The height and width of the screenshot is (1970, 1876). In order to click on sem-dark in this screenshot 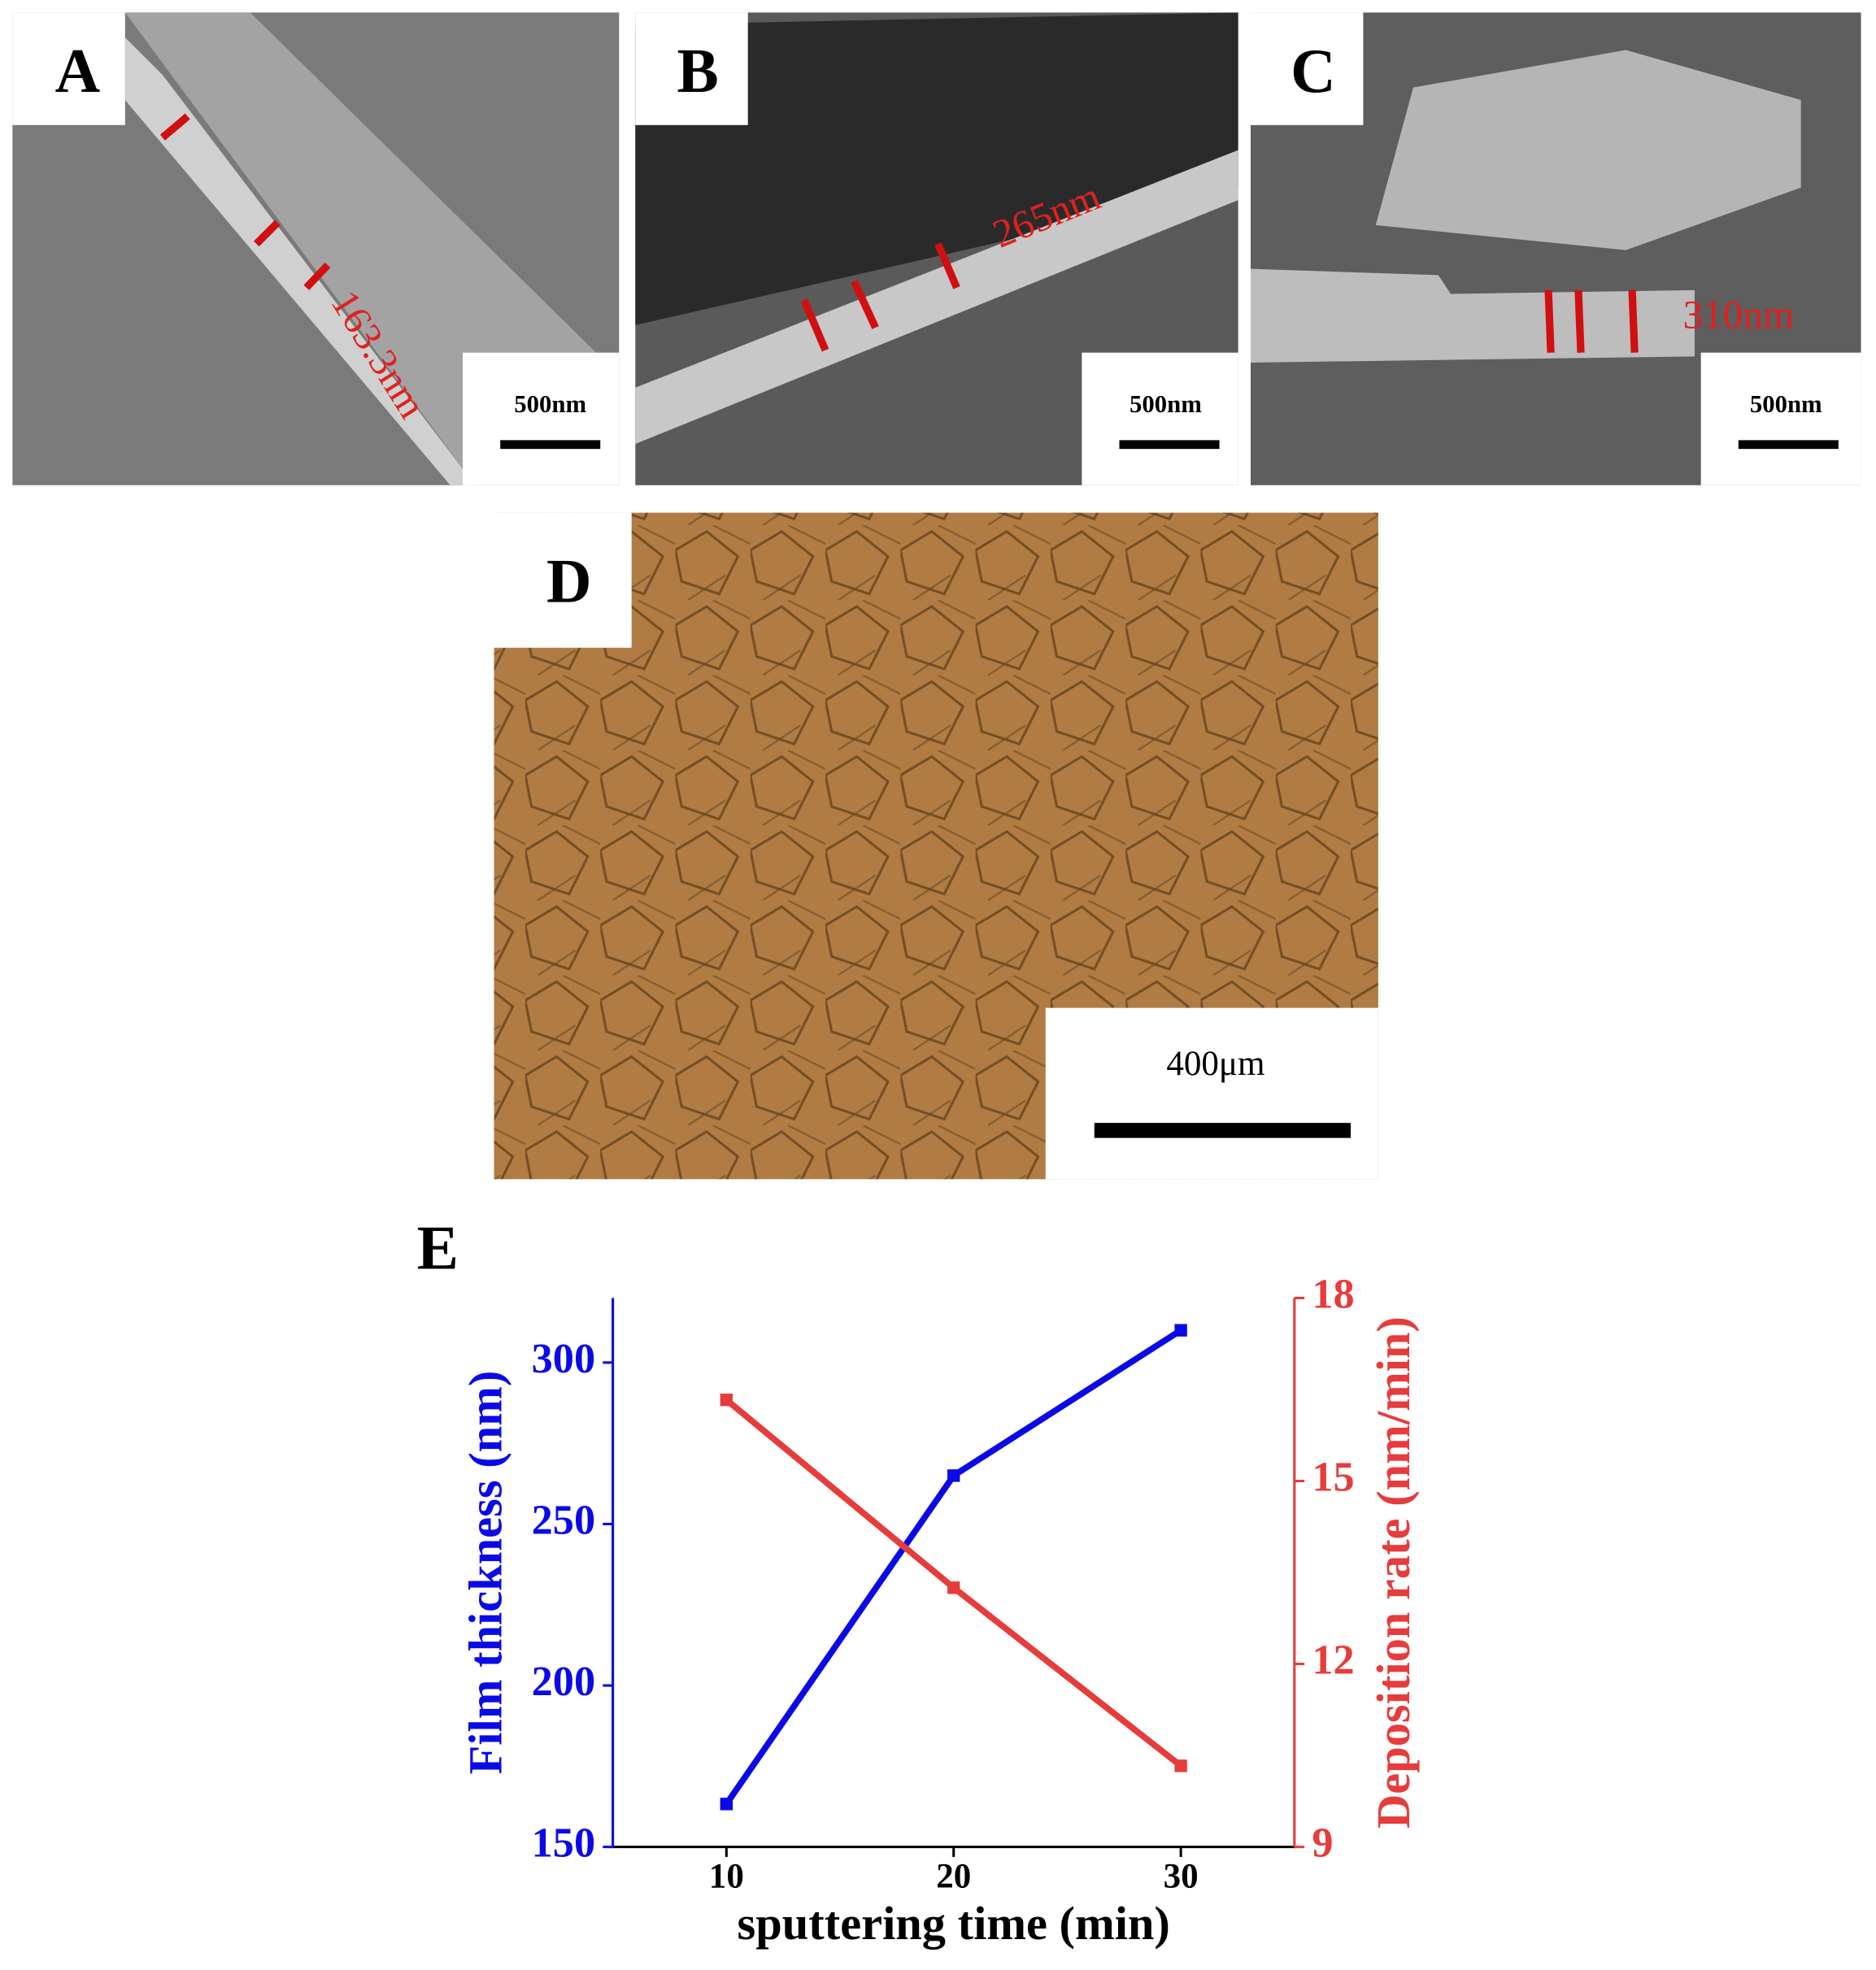, I will do `click(937, 168)`.